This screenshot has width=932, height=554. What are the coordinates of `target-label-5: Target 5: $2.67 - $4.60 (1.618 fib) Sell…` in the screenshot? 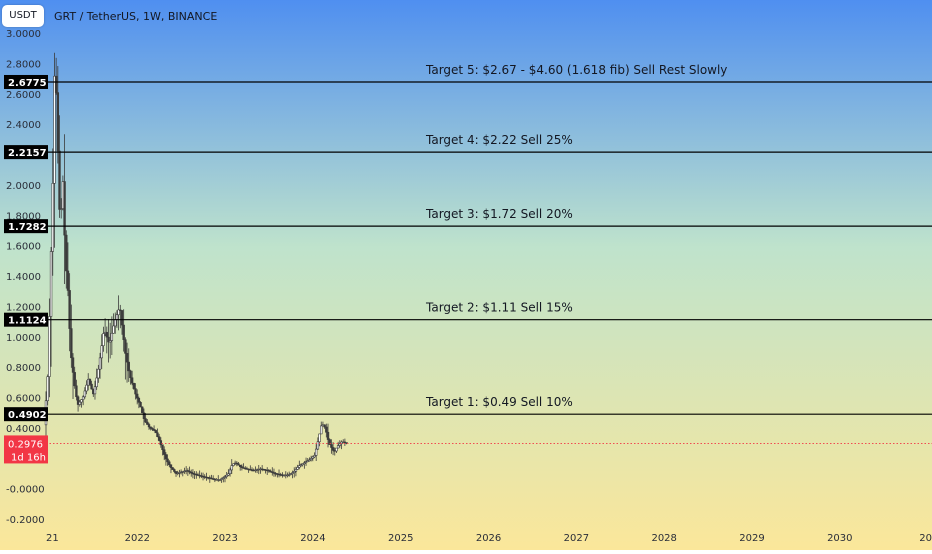 It's located at (576, 70).